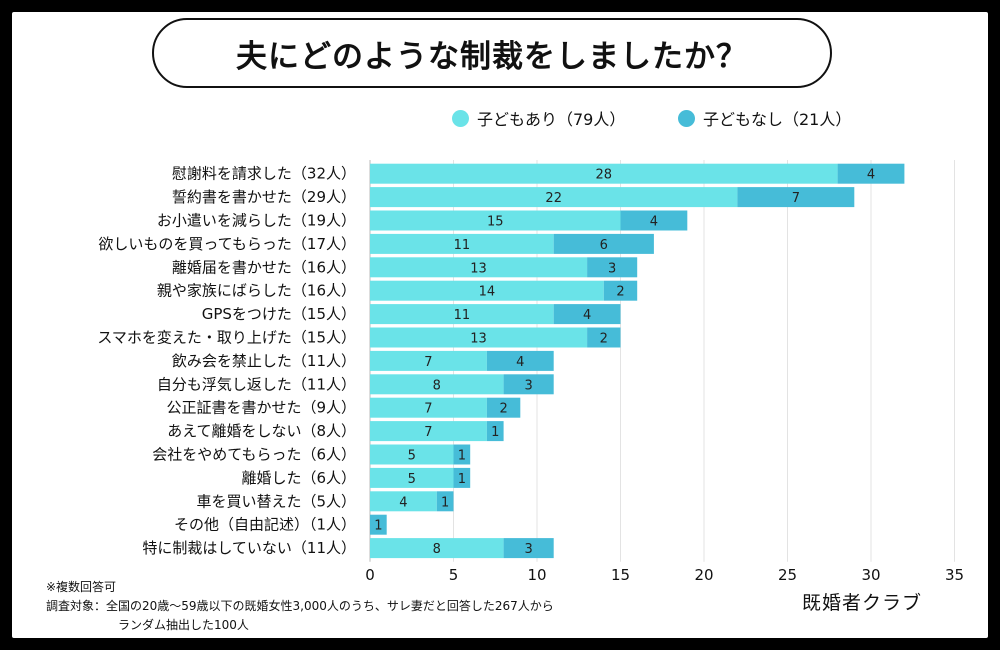 Image resolution: width=1000 pixels, height=650 pixels. What do you see at coordinates (265, 525) in the screenshot?
I see `category-label: その他（自由記述）（1人）` at bounding box center [265, 525].